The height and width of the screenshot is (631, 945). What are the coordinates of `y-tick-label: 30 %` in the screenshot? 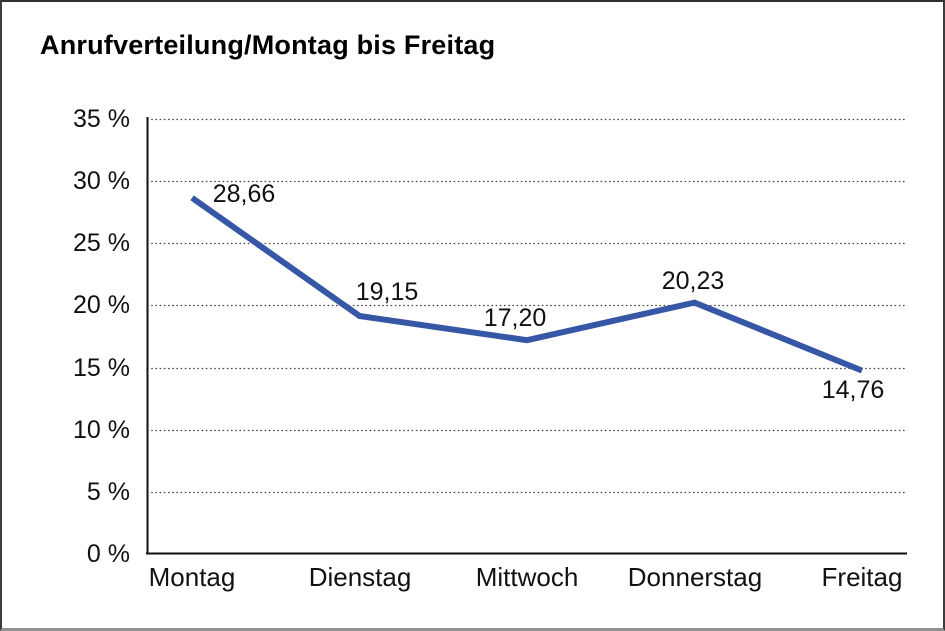 It's located at (101, 181).